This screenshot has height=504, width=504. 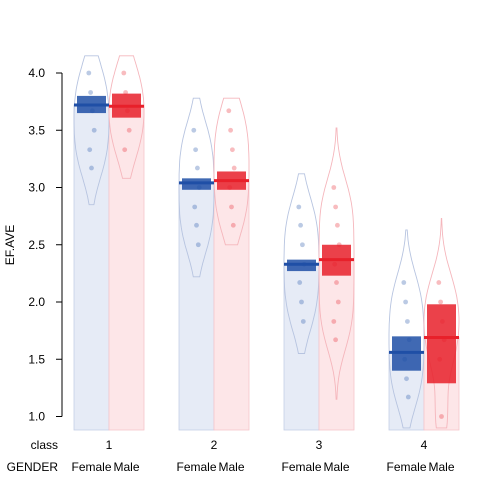 What do you see at coordinates (319, 445) in the screenshot?
I see `class-label: 3` at bounding box center [319, 445].